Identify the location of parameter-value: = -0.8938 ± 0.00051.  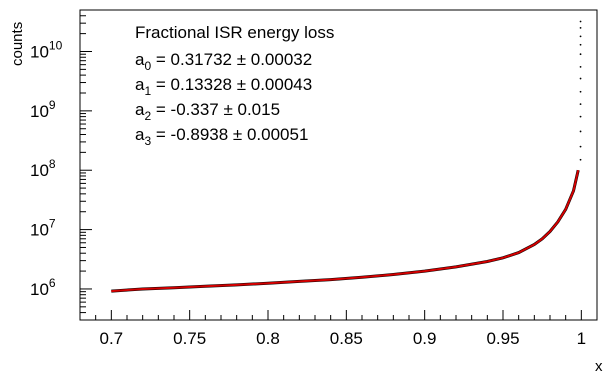
(229, 134).